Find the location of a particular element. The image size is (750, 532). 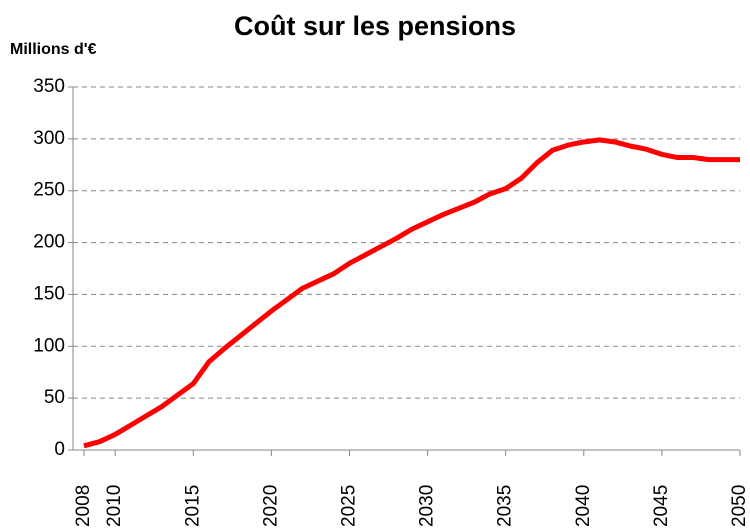

x-tick-label: 2025 is located at coordinates (349, 506).